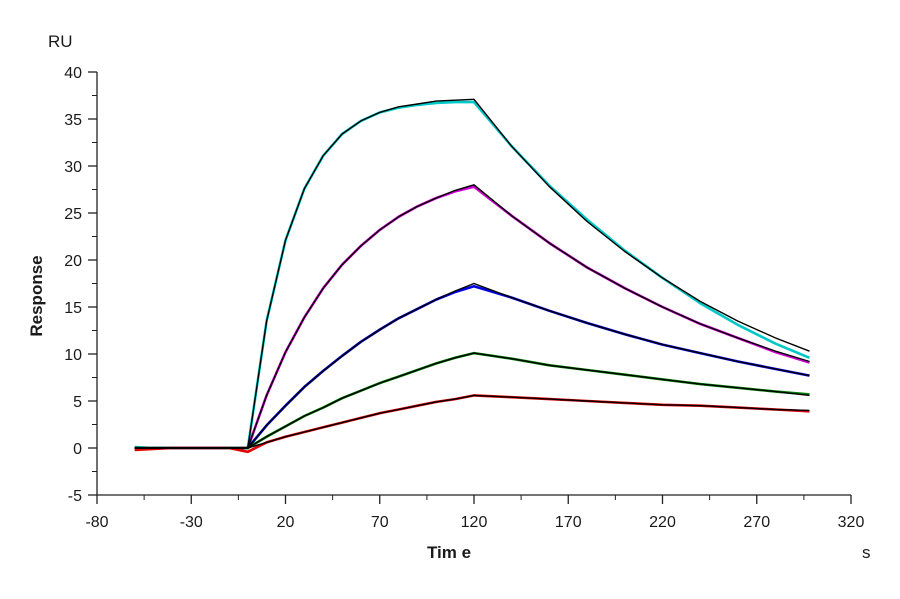 This screenshot has height=599, width=900. What do you see at coordinates (380, 522) in the screenshot?
I see `x-tick-label: 70` at bounding box center [380, 522].